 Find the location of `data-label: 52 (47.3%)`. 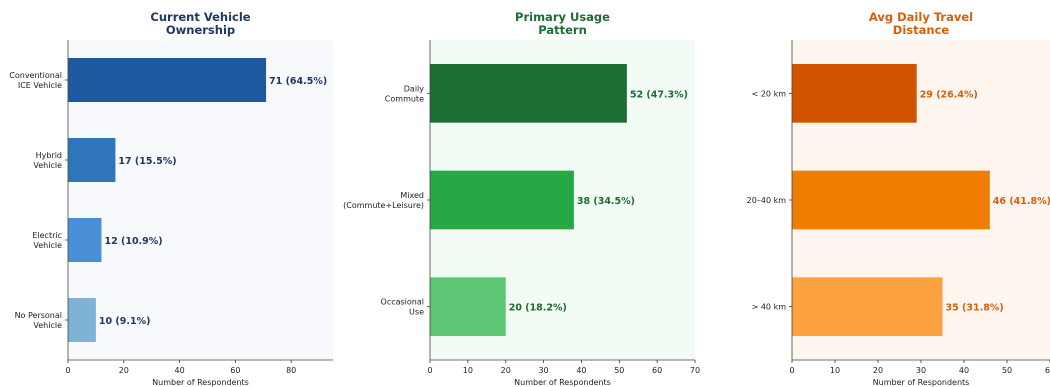

data-label: 52 (47.3%) is located at coordinates (659, 94).